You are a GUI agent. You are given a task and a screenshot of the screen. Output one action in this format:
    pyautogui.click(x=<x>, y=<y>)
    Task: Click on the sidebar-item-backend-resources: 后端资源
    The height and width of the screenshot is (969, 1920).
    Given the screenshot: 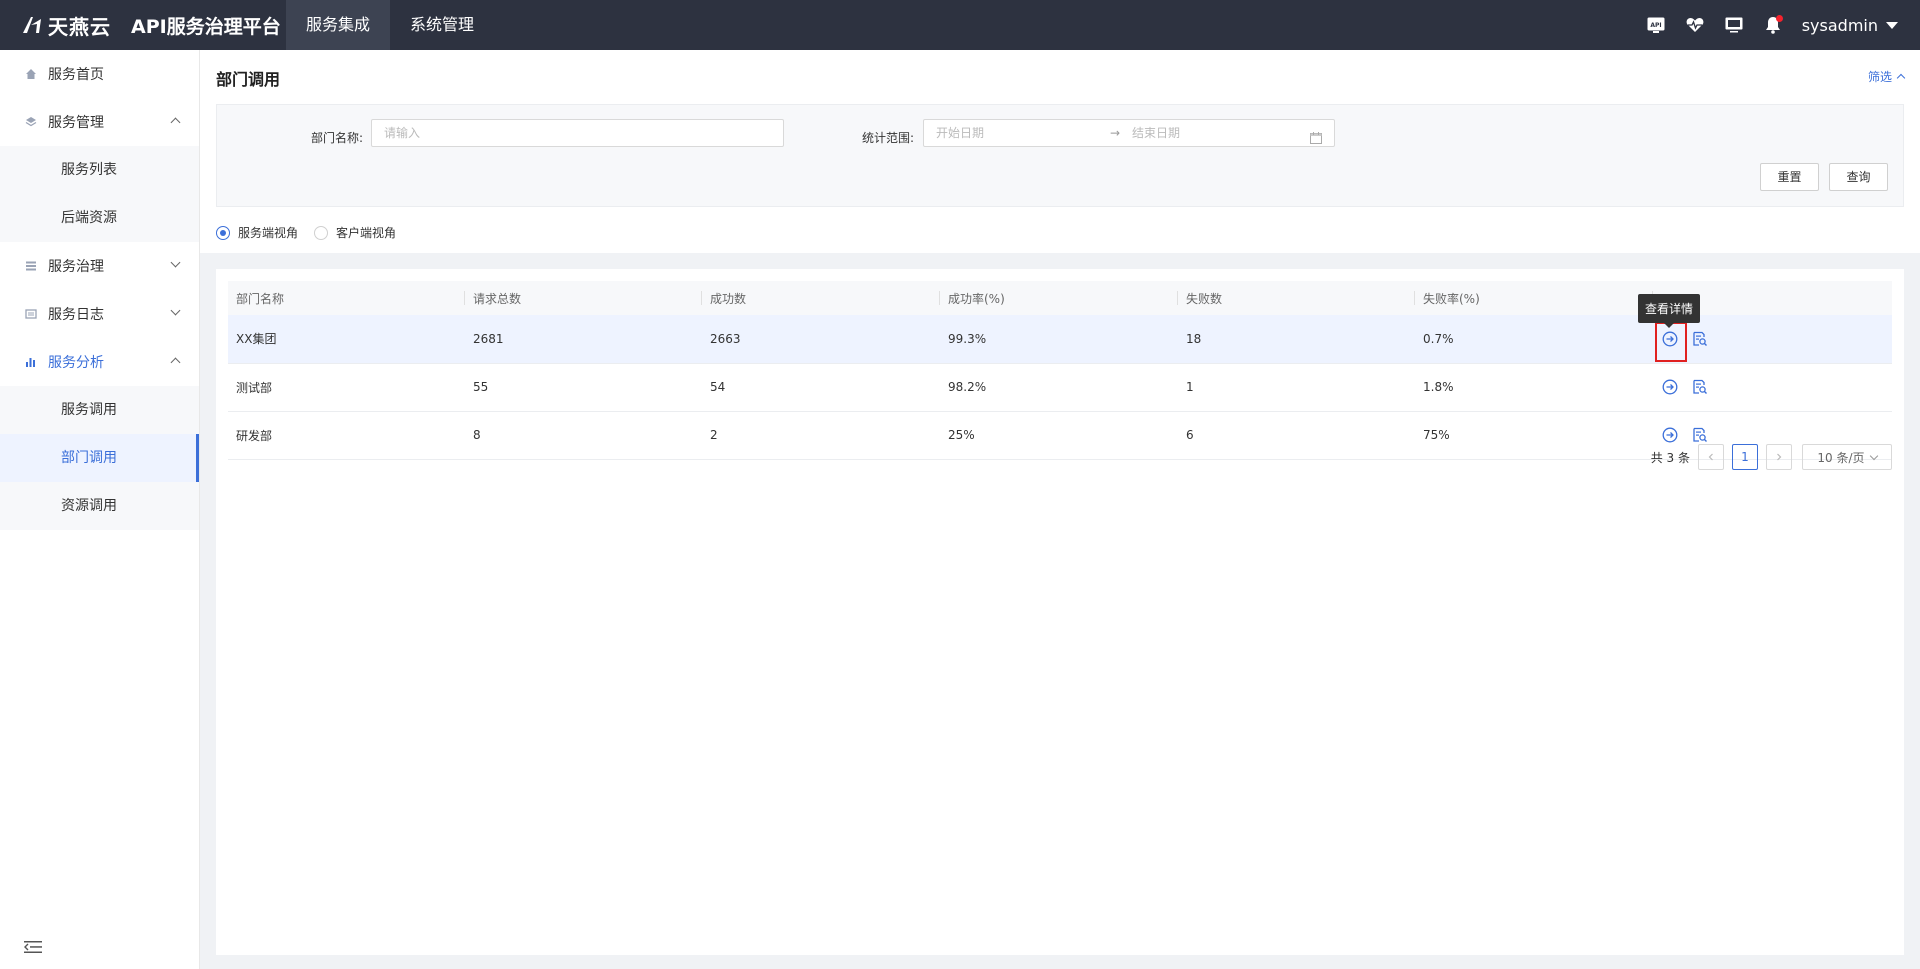 What is the action you would take?
    pyautogui.click(x=89, y=218)
    